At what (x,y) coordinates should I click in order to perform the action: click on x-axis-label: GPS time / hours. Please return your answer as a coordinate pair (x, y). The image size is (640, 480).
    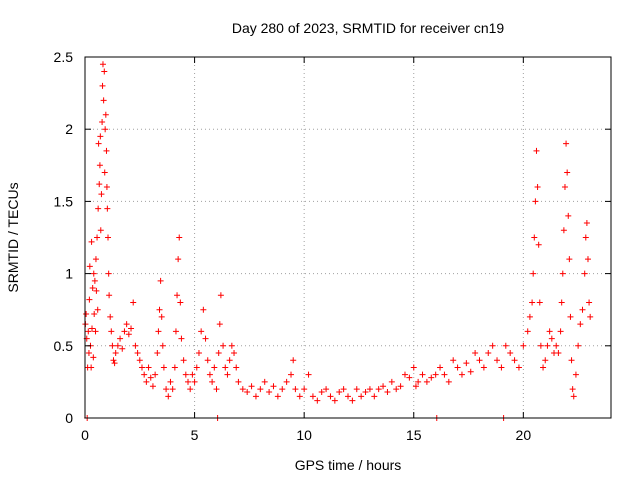
    Looking at the image, I should click on (348, 465).